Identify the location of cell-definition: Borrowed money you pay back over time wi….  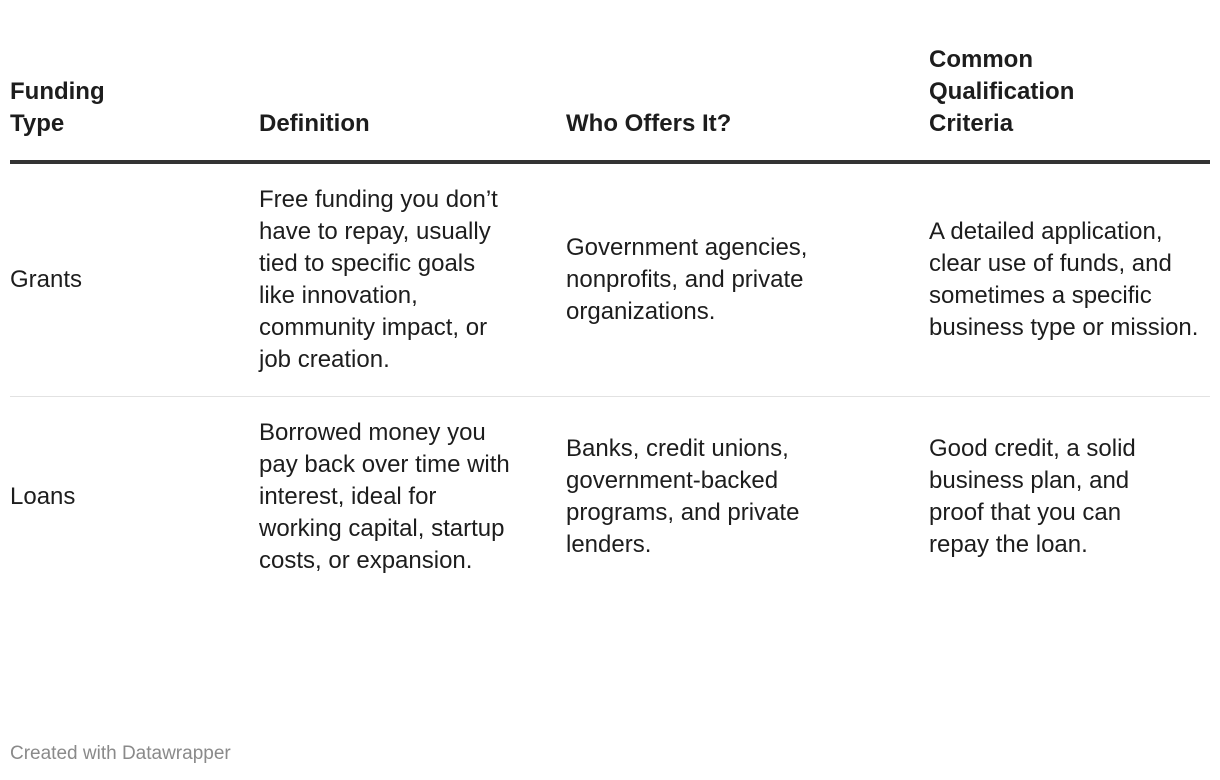
(412, 496).